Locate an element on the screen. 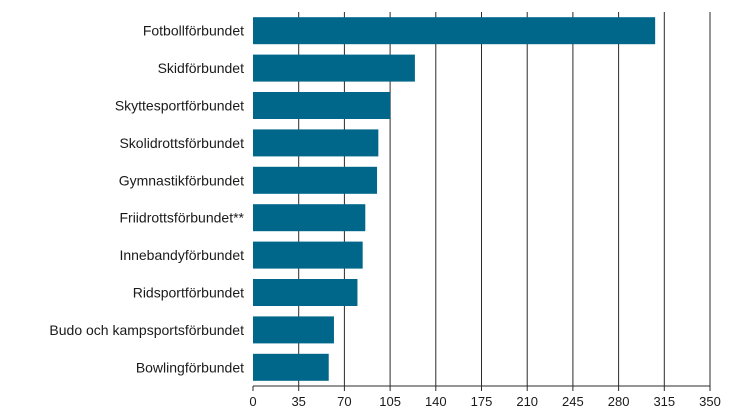  x-tick-label: 35 is located at coordinates (298, 401).